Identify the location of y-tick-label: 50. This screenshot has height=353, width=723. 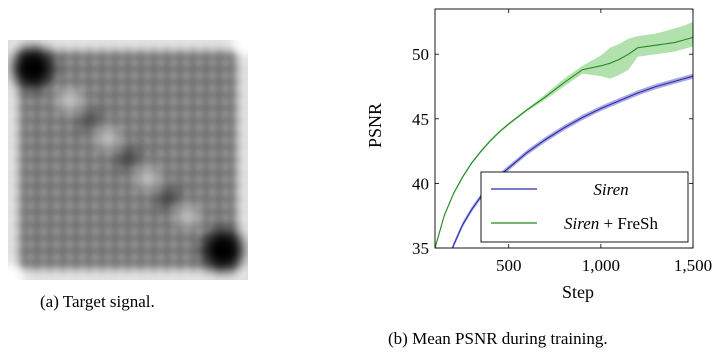
(420, 54).